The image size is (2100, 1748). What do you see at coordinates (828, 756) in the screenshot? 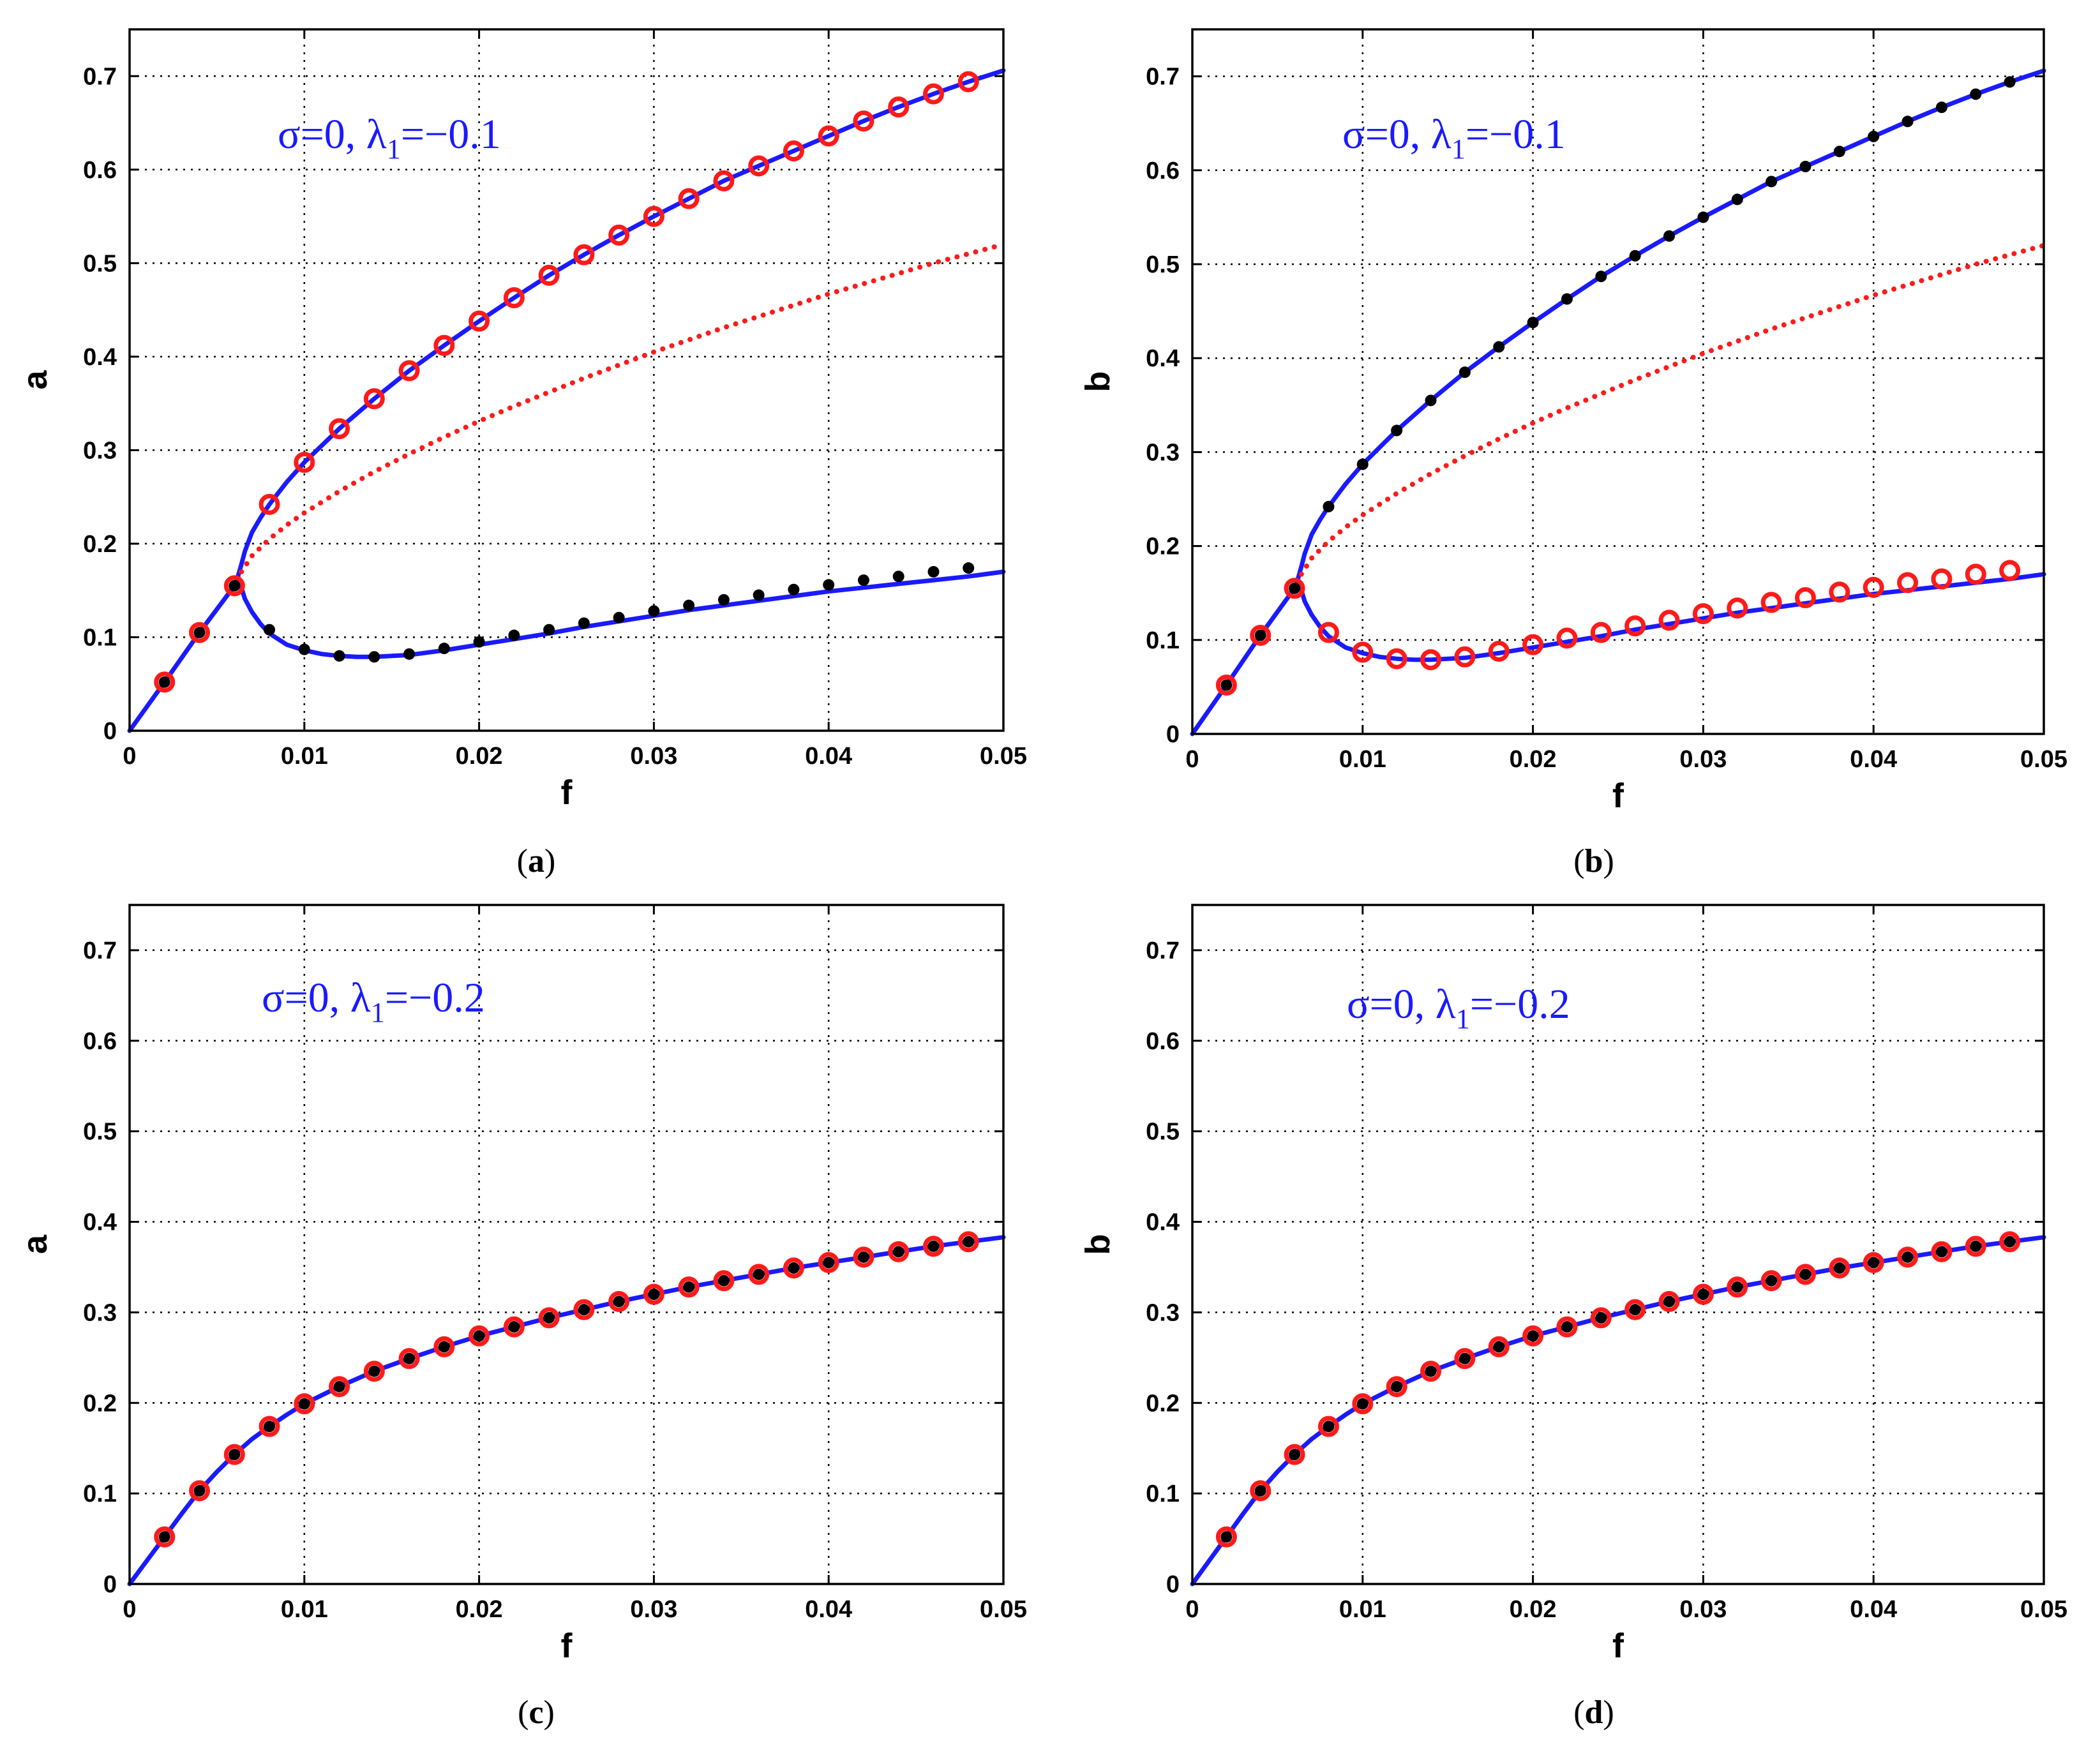
I see `x-tick-label: 0.04` at bounding box center [828, 756].